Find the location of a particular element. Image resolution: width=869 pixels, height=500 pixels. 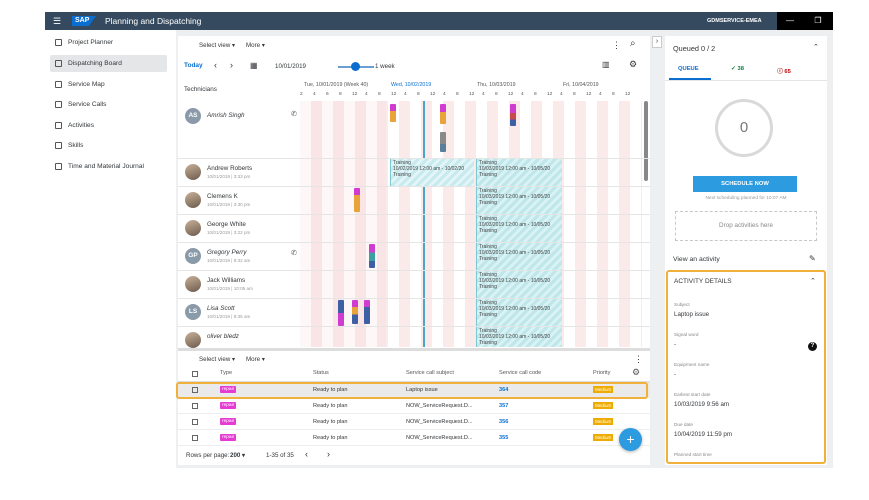

column-header: Status is located at coordinates (321, 373).